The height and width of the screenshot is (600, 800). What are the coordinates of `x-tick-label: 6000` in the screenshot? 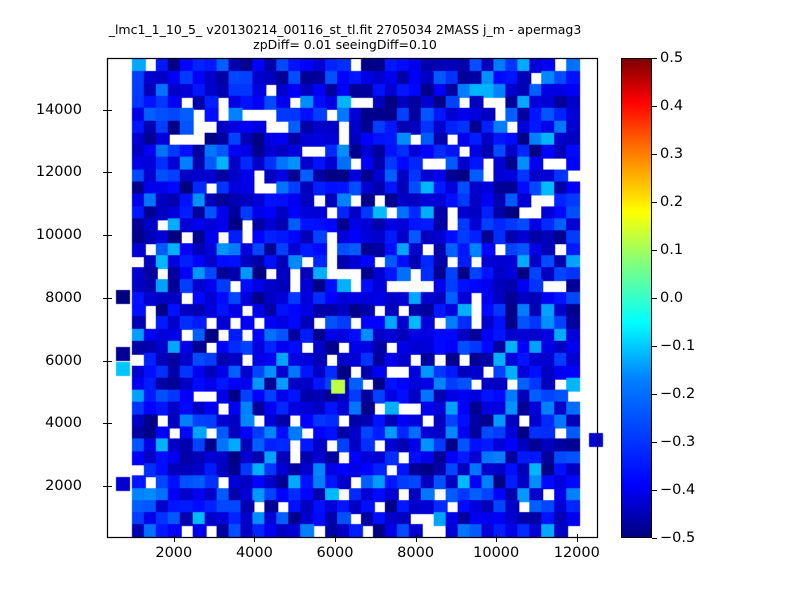 It's located at (335, 553).